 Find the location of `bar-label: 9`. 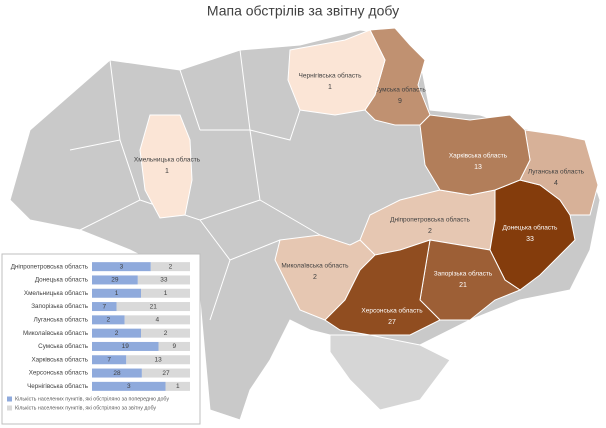

bar-label: 9 is located at coordinates (174, 346).